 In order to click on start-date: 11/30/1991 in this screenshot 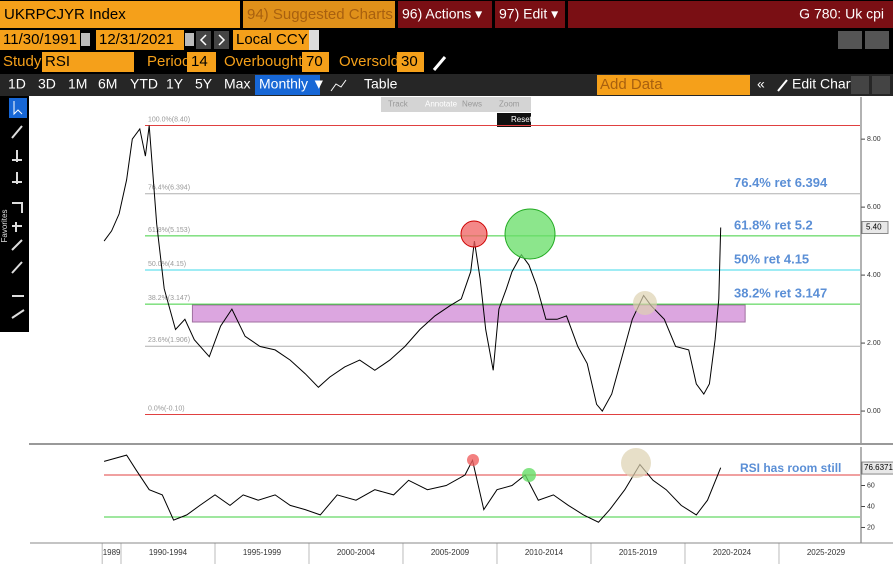, I will do `click(40, 39)`.